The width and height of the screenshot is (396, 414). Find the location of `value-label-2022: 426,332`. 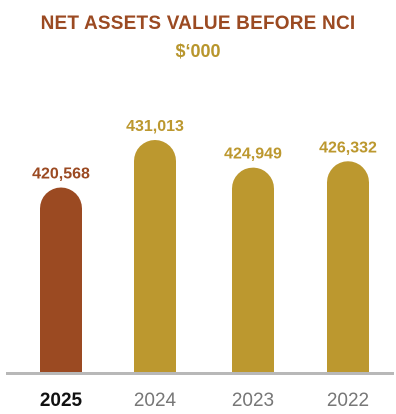

value-label-2022: 426,332 is located at coordinates (348, 147).